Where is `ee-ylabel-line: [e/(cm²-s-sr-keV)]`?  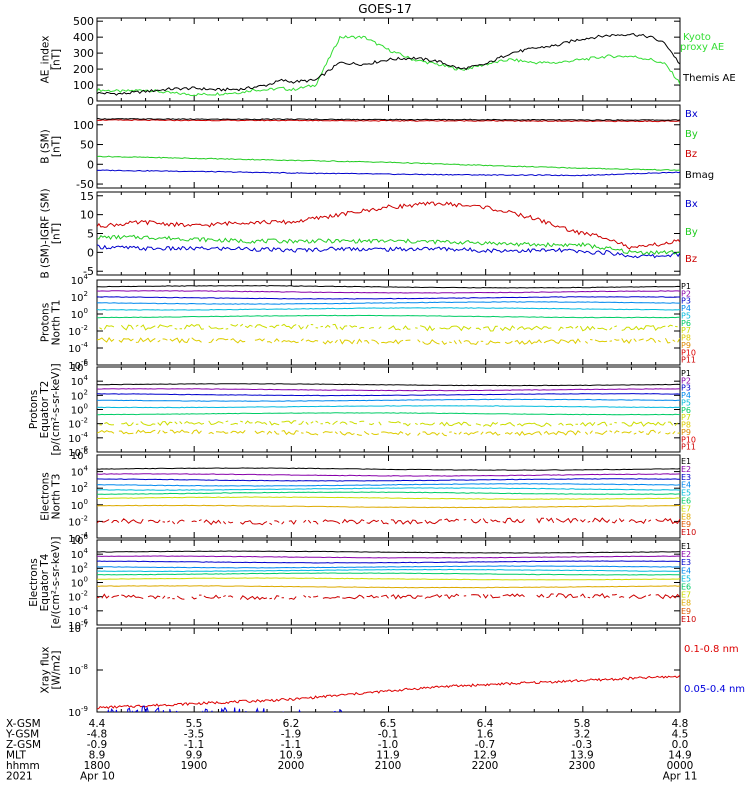 ee-ylabel-line: [e/(cm²-s-sr-keV)] is located at coordinates (56, 583).